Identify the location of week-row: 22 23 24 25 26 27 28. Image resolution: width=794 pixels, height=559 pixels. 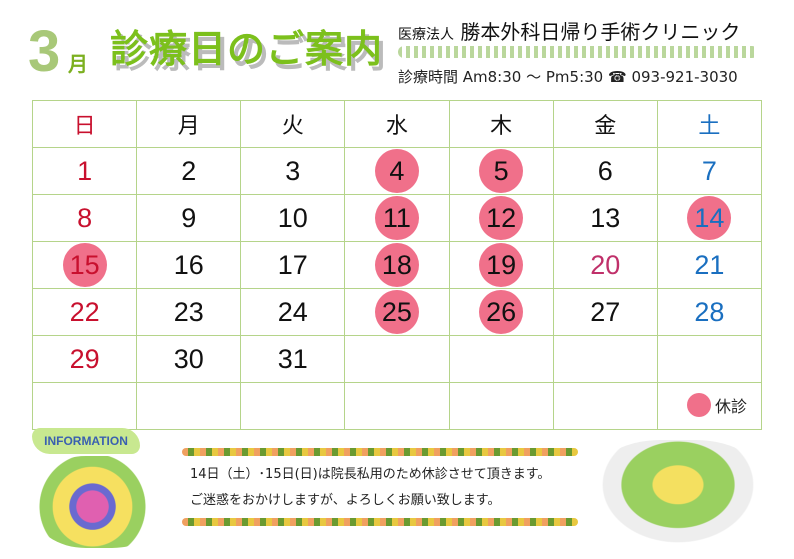
(397, 312).